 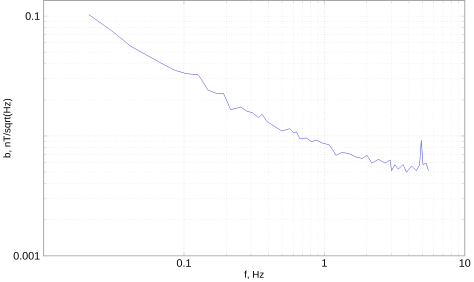 What do you see at coordinates (27, 256) in the screenshot?
I see `y-tick-label: 0.001` at bounding box center [27, 256].